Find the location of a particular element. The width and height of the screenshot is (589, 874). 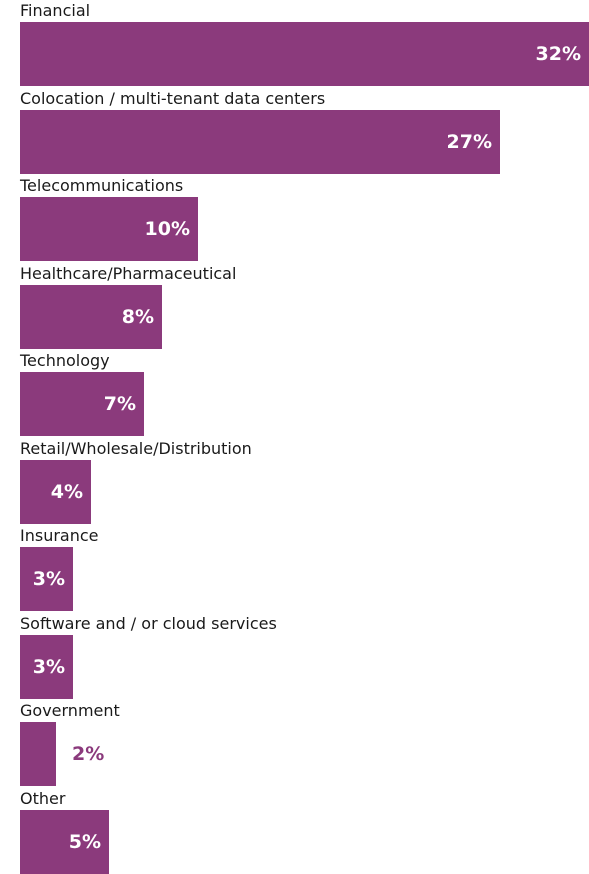

data-label: 10% is located at coordinates (167, 229).